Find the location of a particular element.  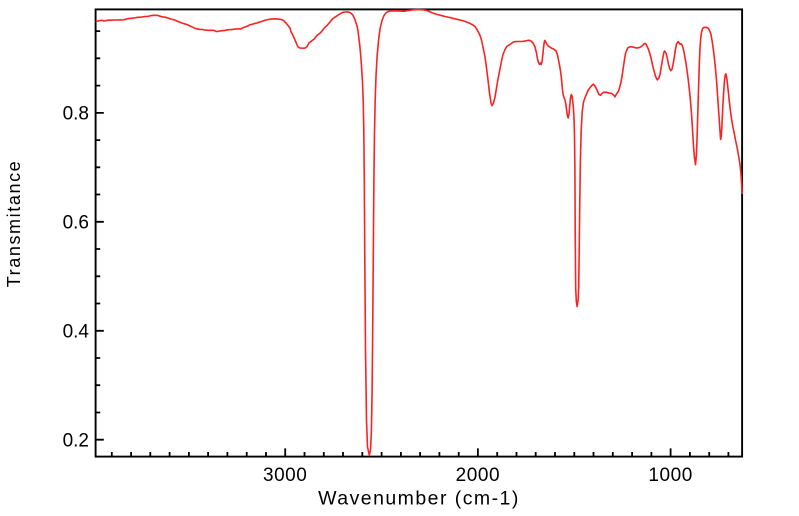

svg-text: 0.4 is located at coordinates (76, 332).